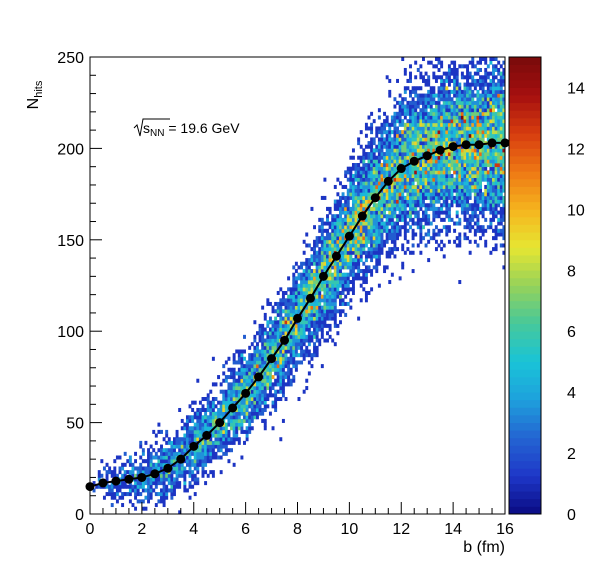  Describe the element at coordinates (245, 529) in the screenshot. I see `x-tick-label: 6` at that location.